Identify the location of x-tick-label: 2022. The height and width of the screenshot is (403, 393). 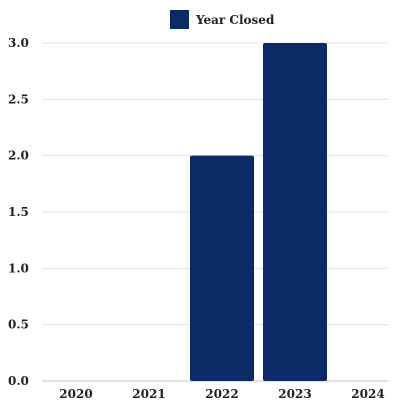
(221, 394).